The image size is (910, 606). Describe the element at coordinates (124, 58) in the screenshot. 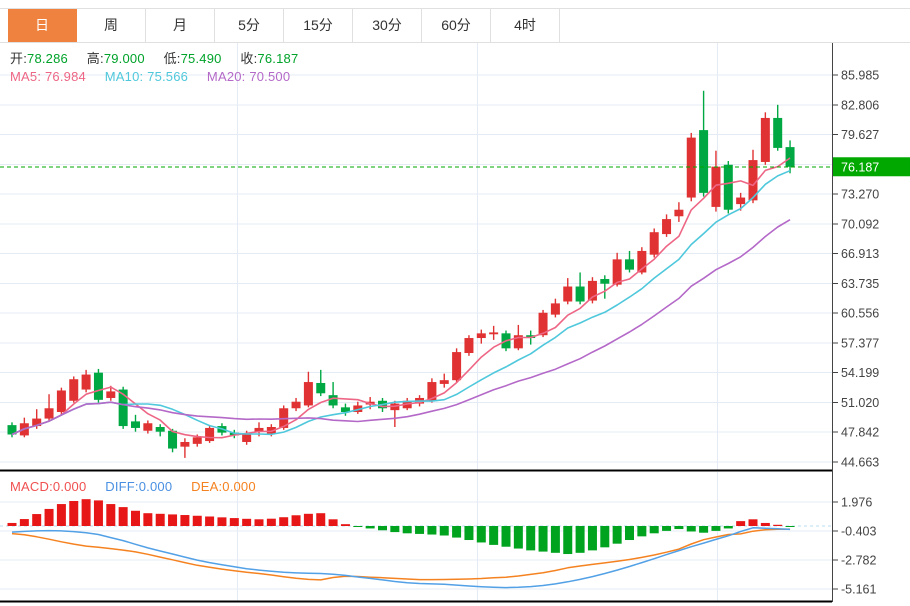

I see `high-value: 79.000` at that location.